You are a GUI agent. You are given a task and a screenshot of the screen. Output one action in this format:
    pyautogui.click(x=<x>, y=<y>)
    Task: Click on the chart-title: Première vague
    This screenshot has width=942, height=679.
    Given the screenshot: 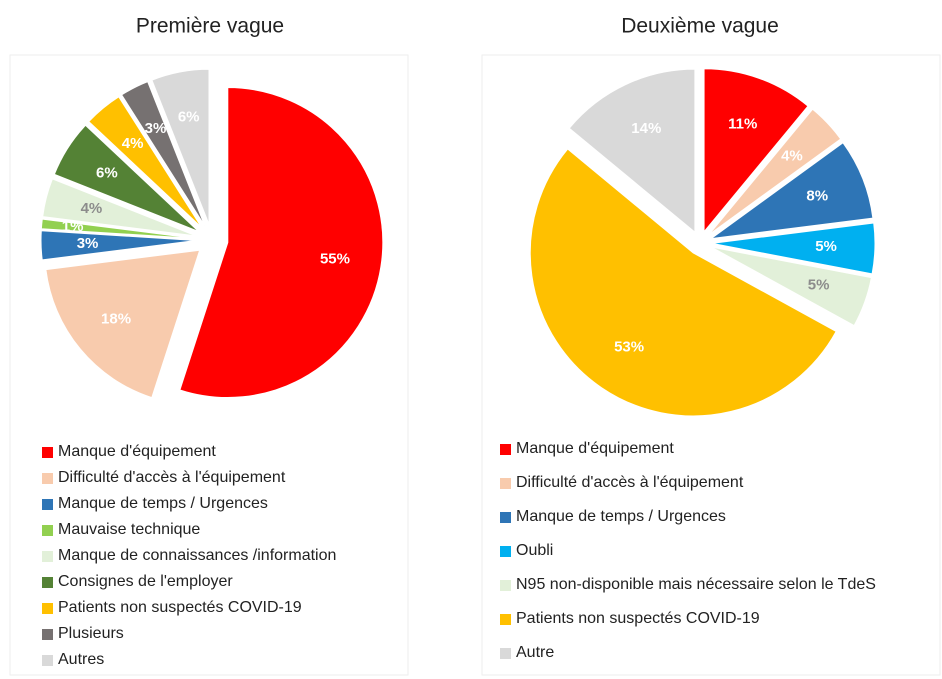 What is the action you would take?
    pyautogui.click(x=210, y=26)
    